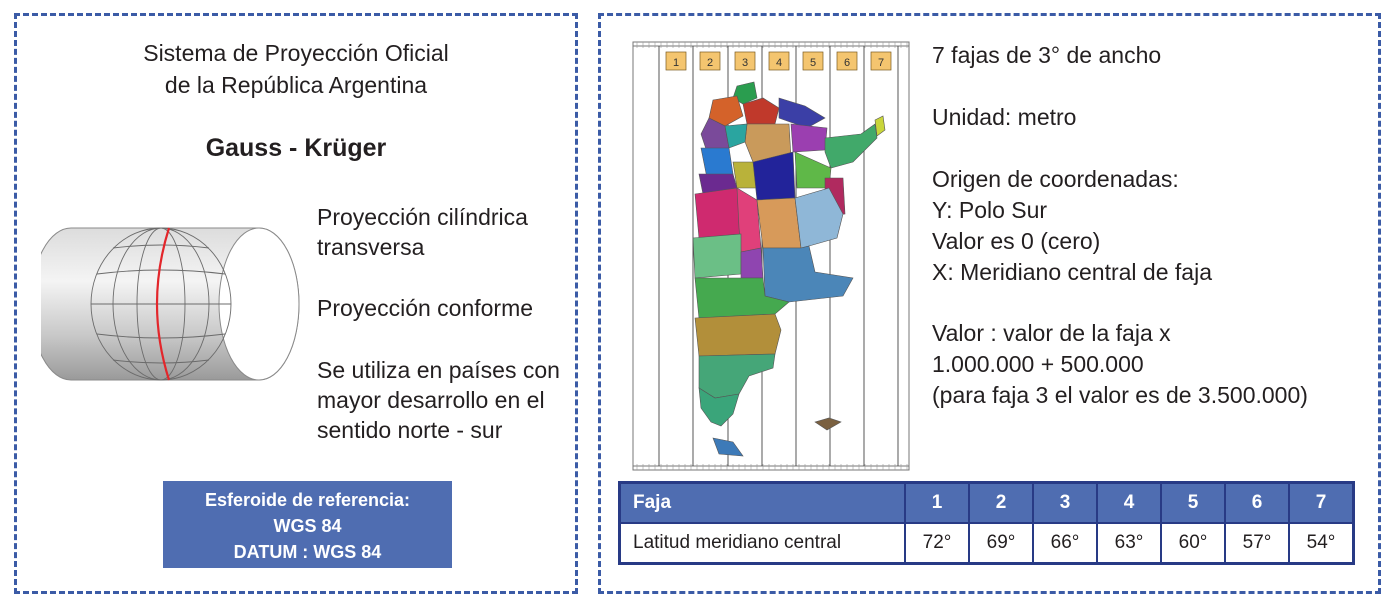 The height and width of the screenshot is (604, 1393). What do you see at coordinates (1129, 502) in the screenshot?
I see `faja-zone-4: 4` at bounding box center [1129, 502].